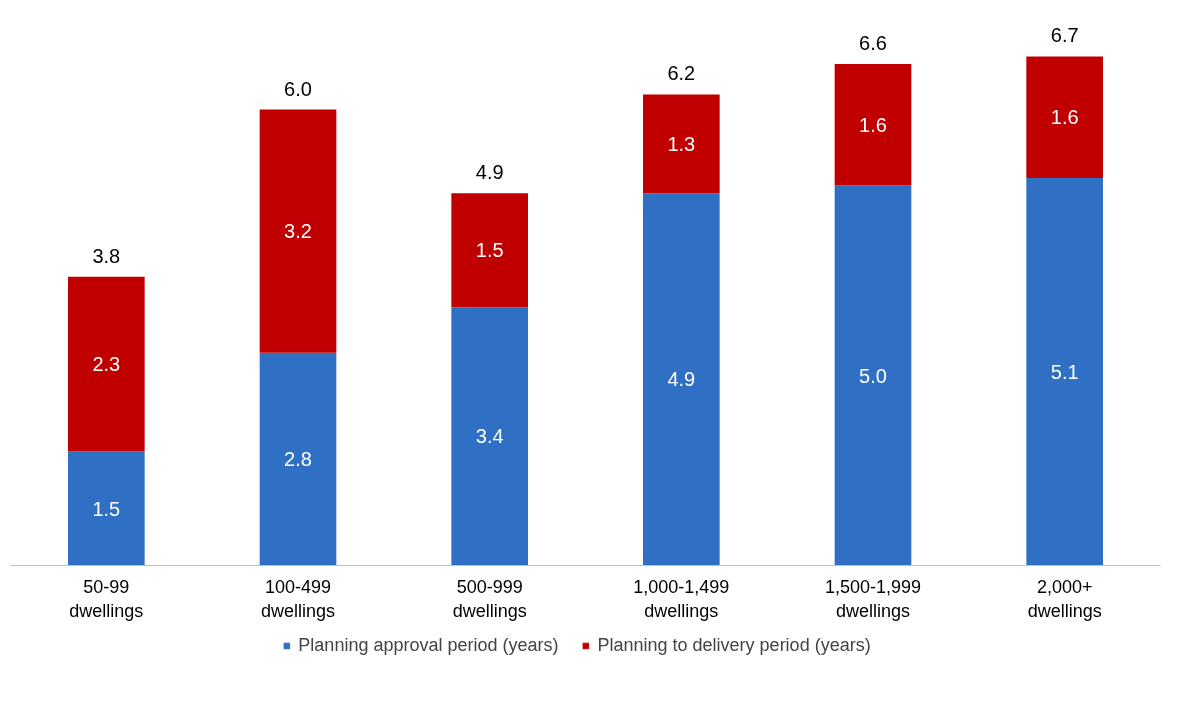 This screenshot has width=1182, height=716. I want to click on x-tick-label: 2,000+ dwellings, so click(1064, 598).